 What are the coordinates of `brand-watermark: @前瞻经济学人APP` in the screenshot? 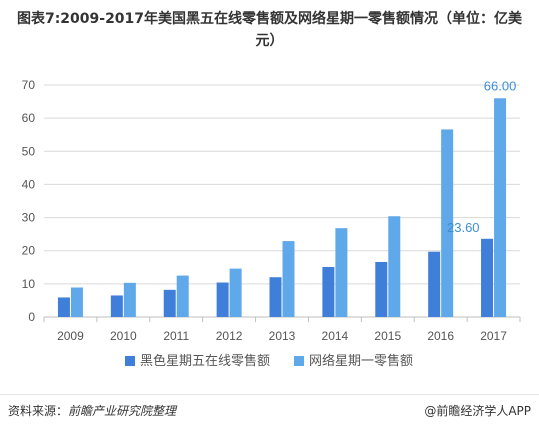 It's located at (477, 411).